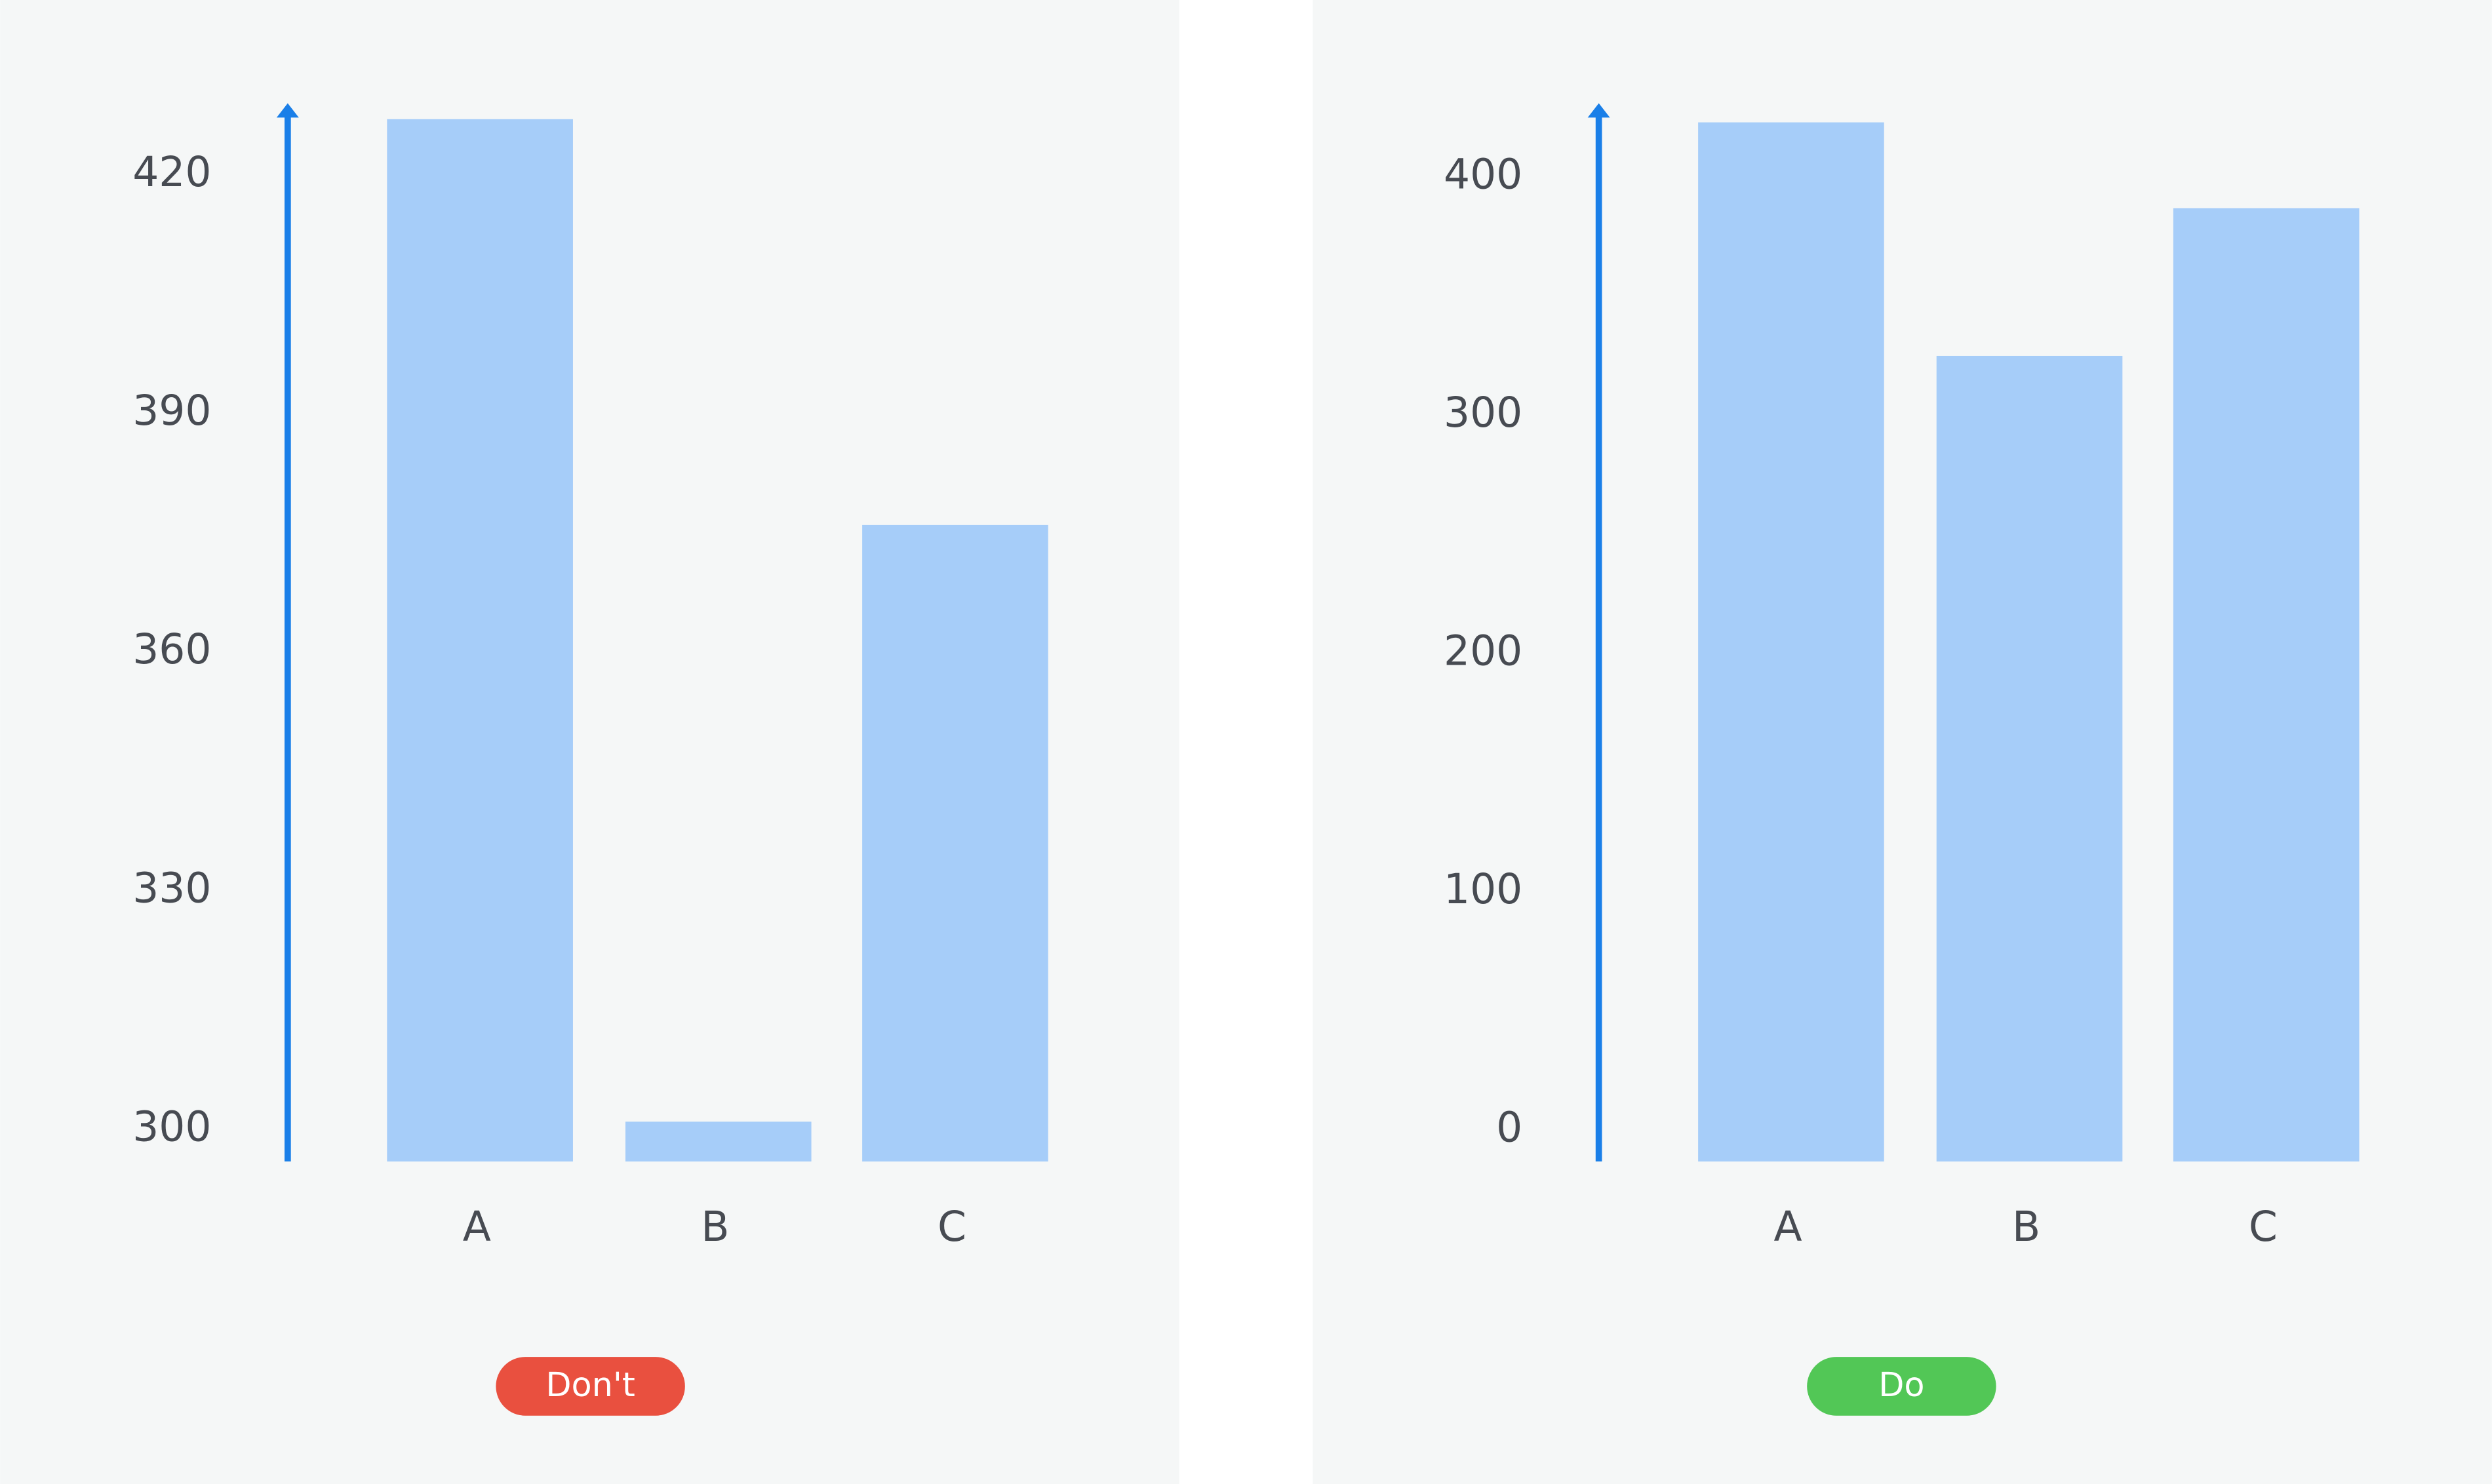 The width and height of the screenshot is (2492, 1484). Describe the element at coordinates (171, 172) in the screenshot. I see `y-tick-label: 420` at that location.